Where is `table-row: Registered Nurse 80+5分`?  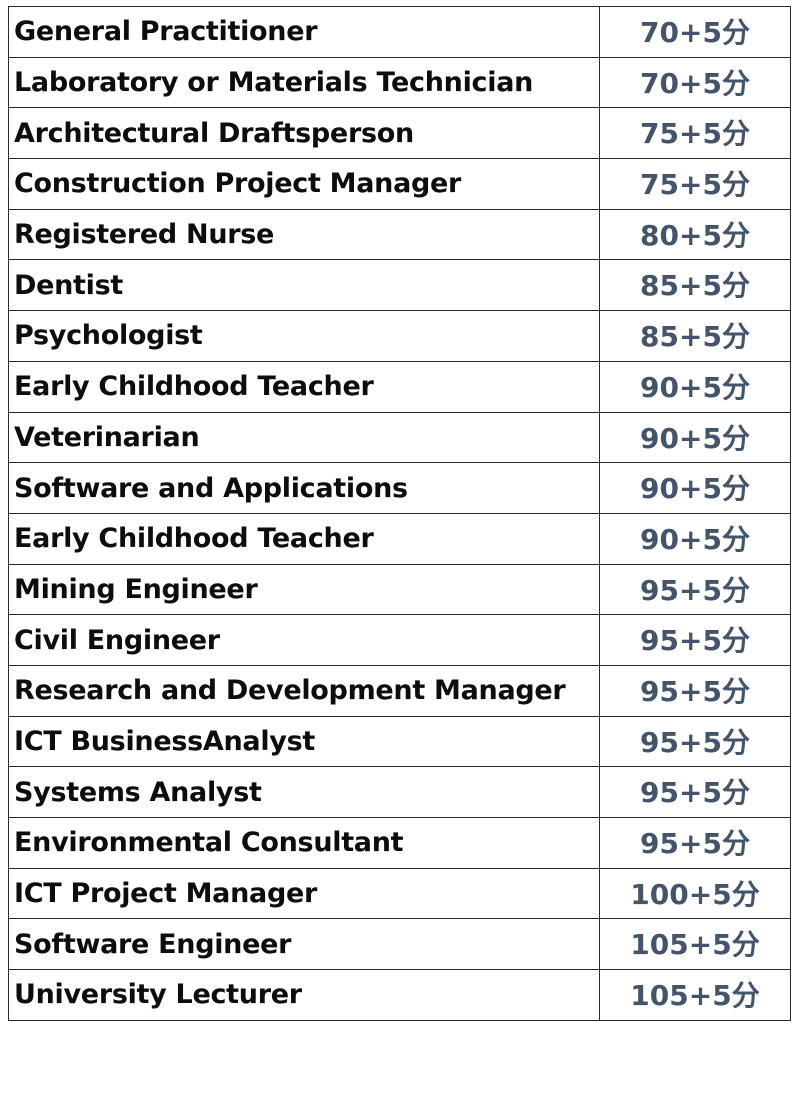
table-row: Registered Nurse 80+5分 is located at coordinates (399, 234).